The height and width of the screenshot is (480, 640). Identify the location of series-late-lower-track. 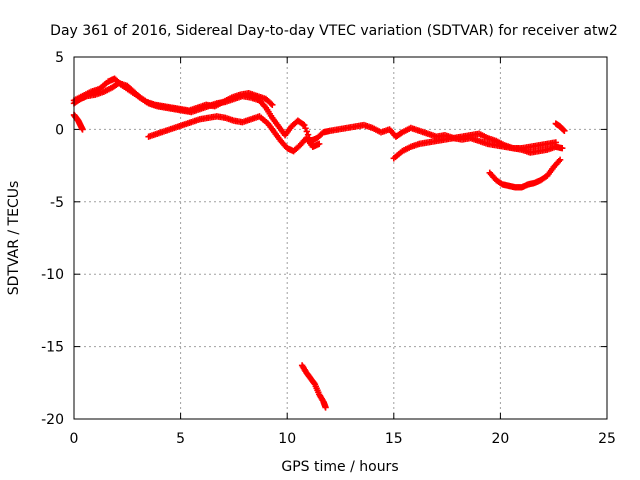
(475, 148).